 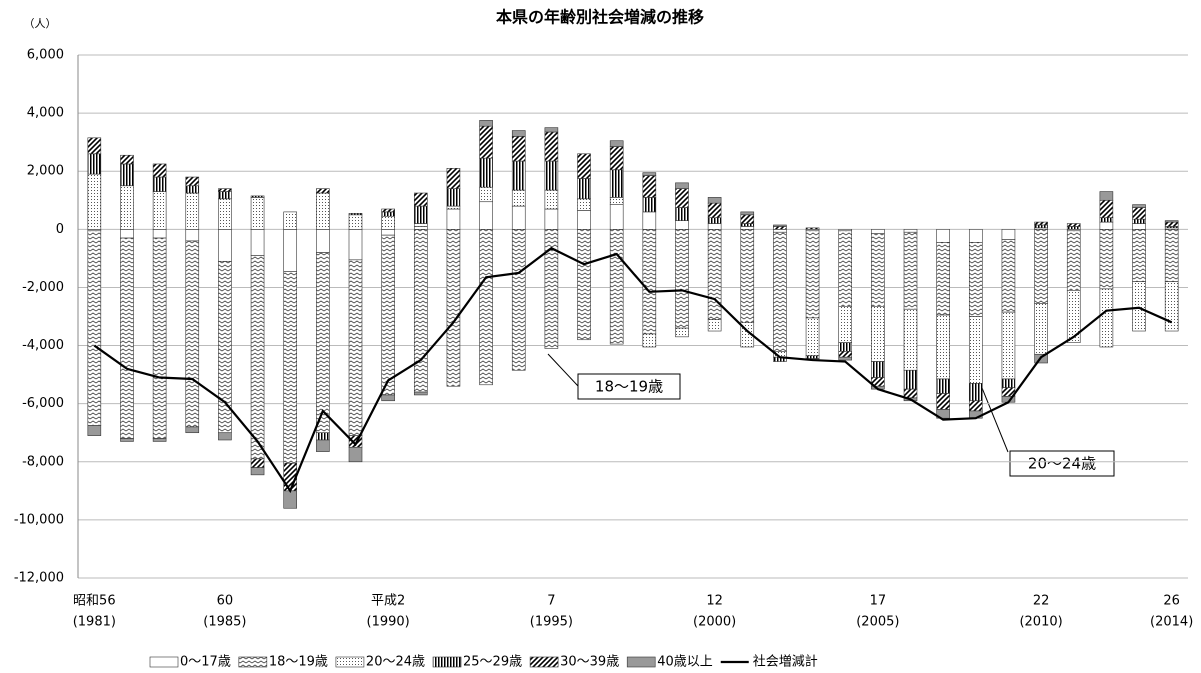 I want to click on y-tick-label: -12,000, so click(x=39, y=578).